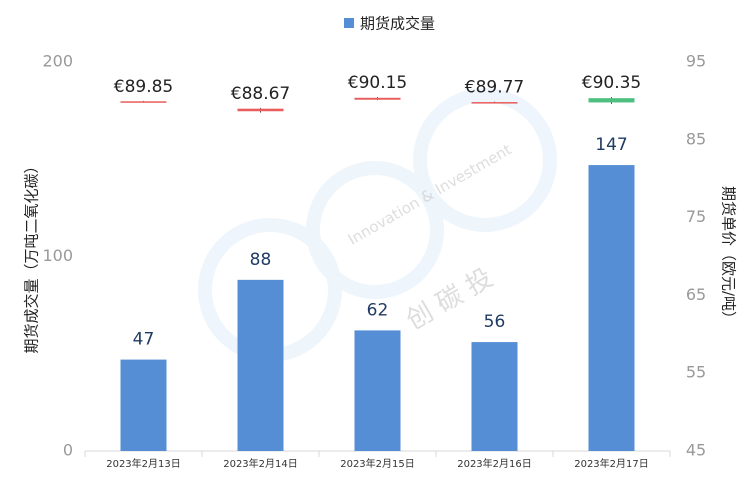  Describe the element at coordinates (696, 61) in the screenshot. I see `y2-tick-label: 95` at that location.